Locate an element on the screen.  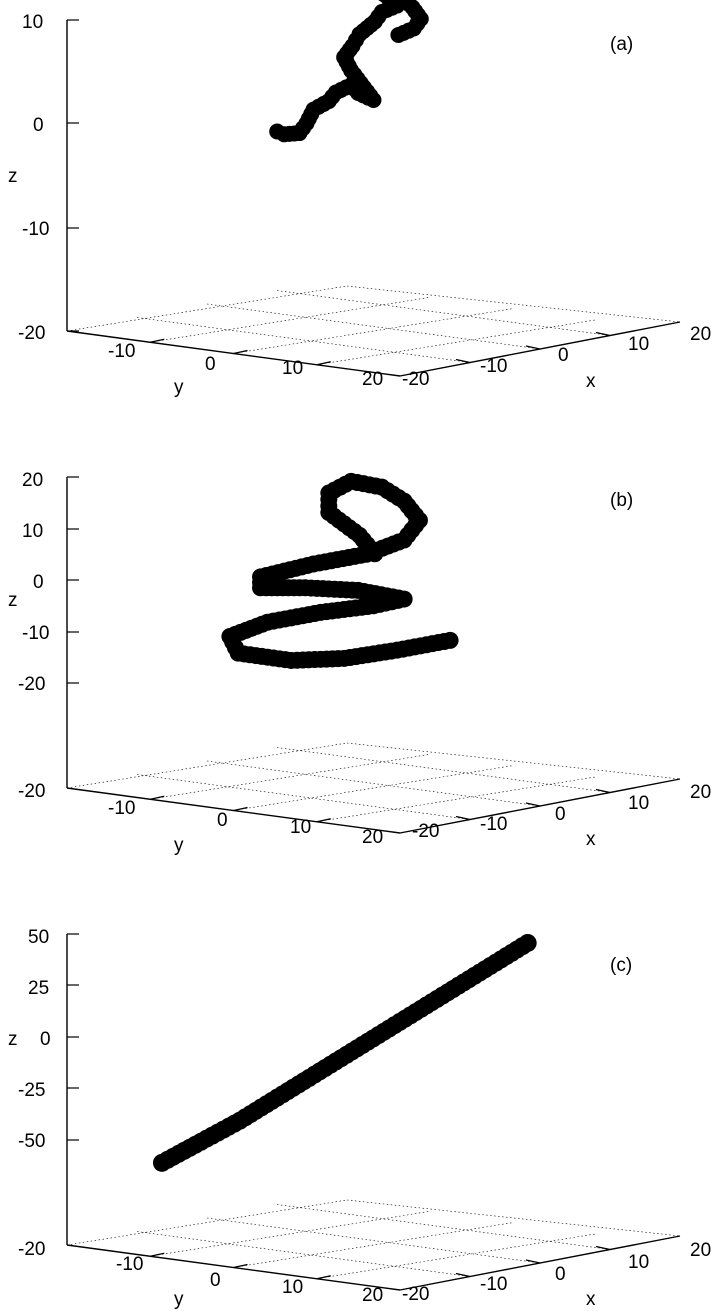
z-tick-label: 25 is located at coordinates (38, 988).